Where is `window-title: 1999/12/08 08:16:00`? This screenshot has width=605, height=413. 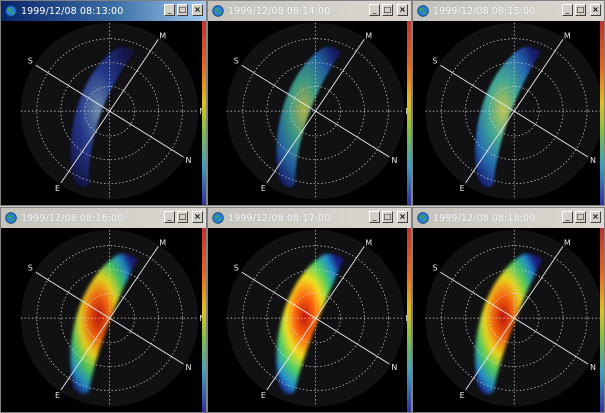 window-title: 1999/12/08 08:16:00 is located at coordinates (72, 218).